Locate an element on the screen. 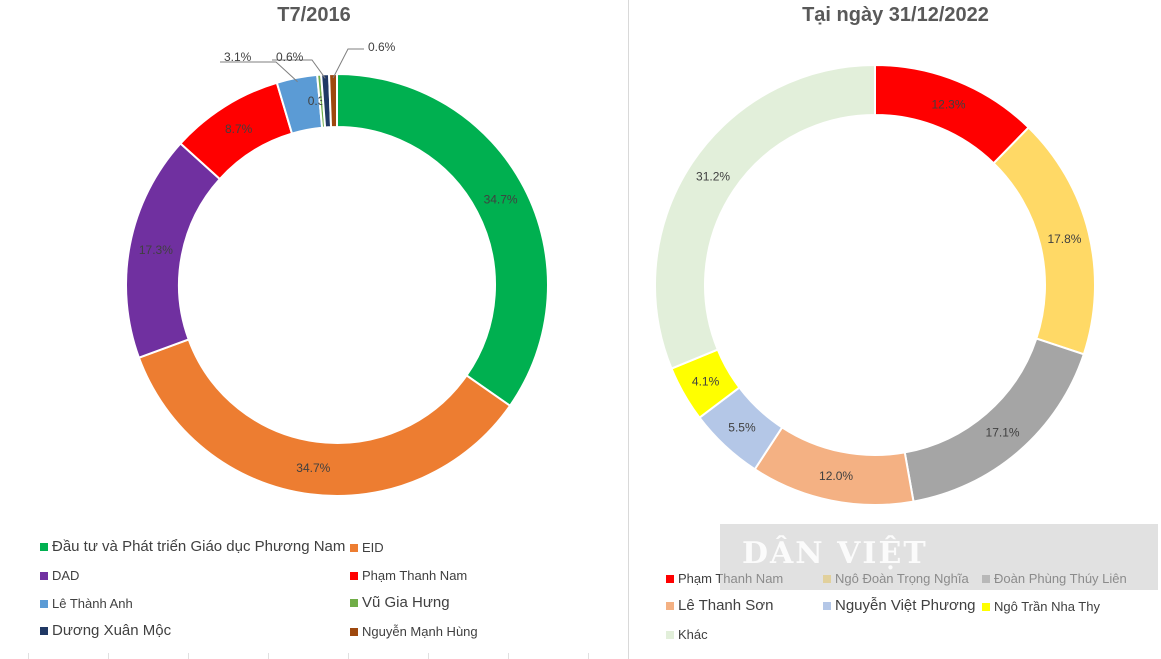 The width and height of the screenshot is (1161, 659). legend-item-1-4: Nguyễn Việt Phương is located at coordinates (899, 605).